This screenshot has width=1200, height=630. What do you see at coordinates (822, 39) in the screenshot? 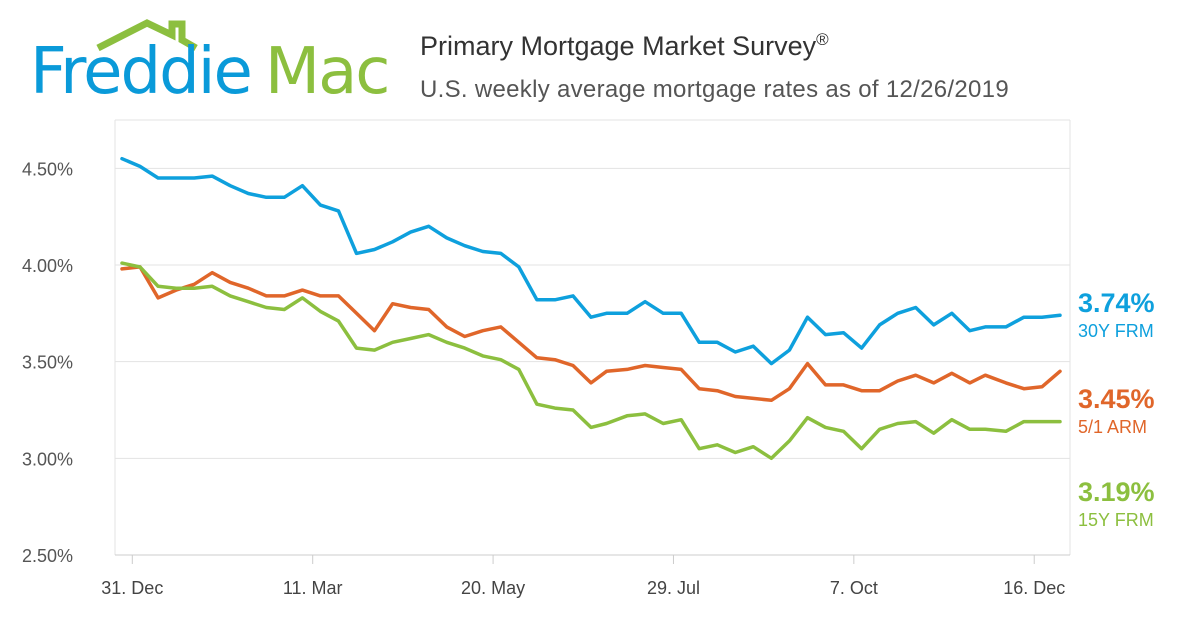
I see `registered-mark: ®` at bounding box center [822, 39].